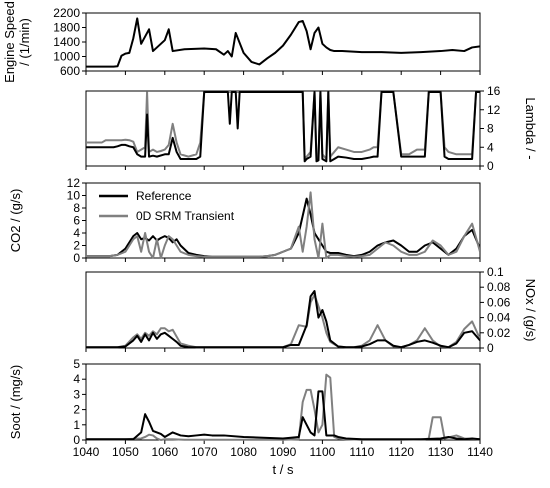 The image size is (550, 488). What do you see at coordinates (74, 196) in the screenshot?
I see `y-tick-label: 10` at bounding box center [74, 196].